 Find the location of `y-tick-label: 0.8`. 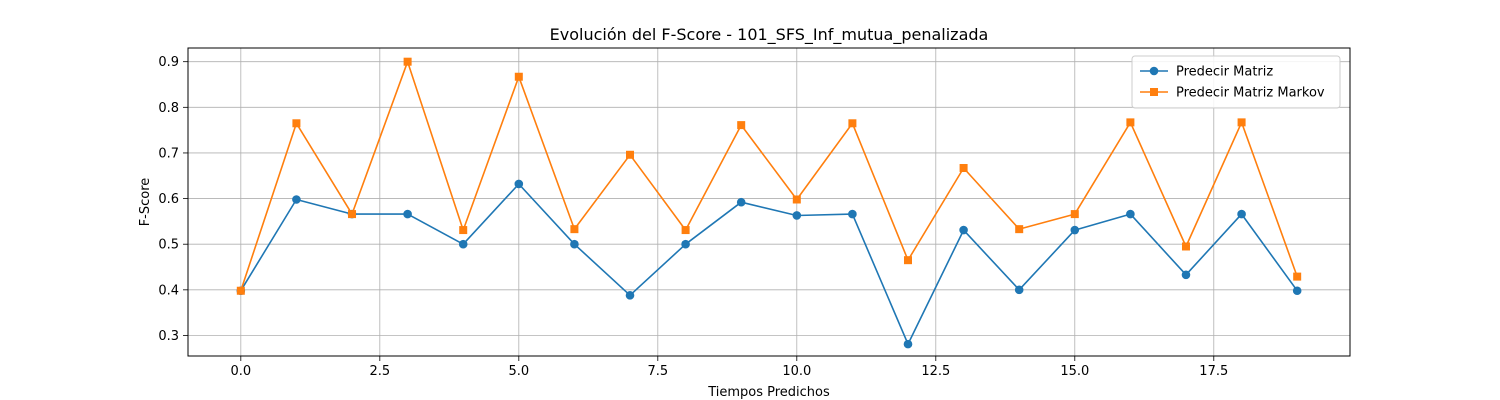

y-tick-label: 0.8 is located at coordinates (168, 108).